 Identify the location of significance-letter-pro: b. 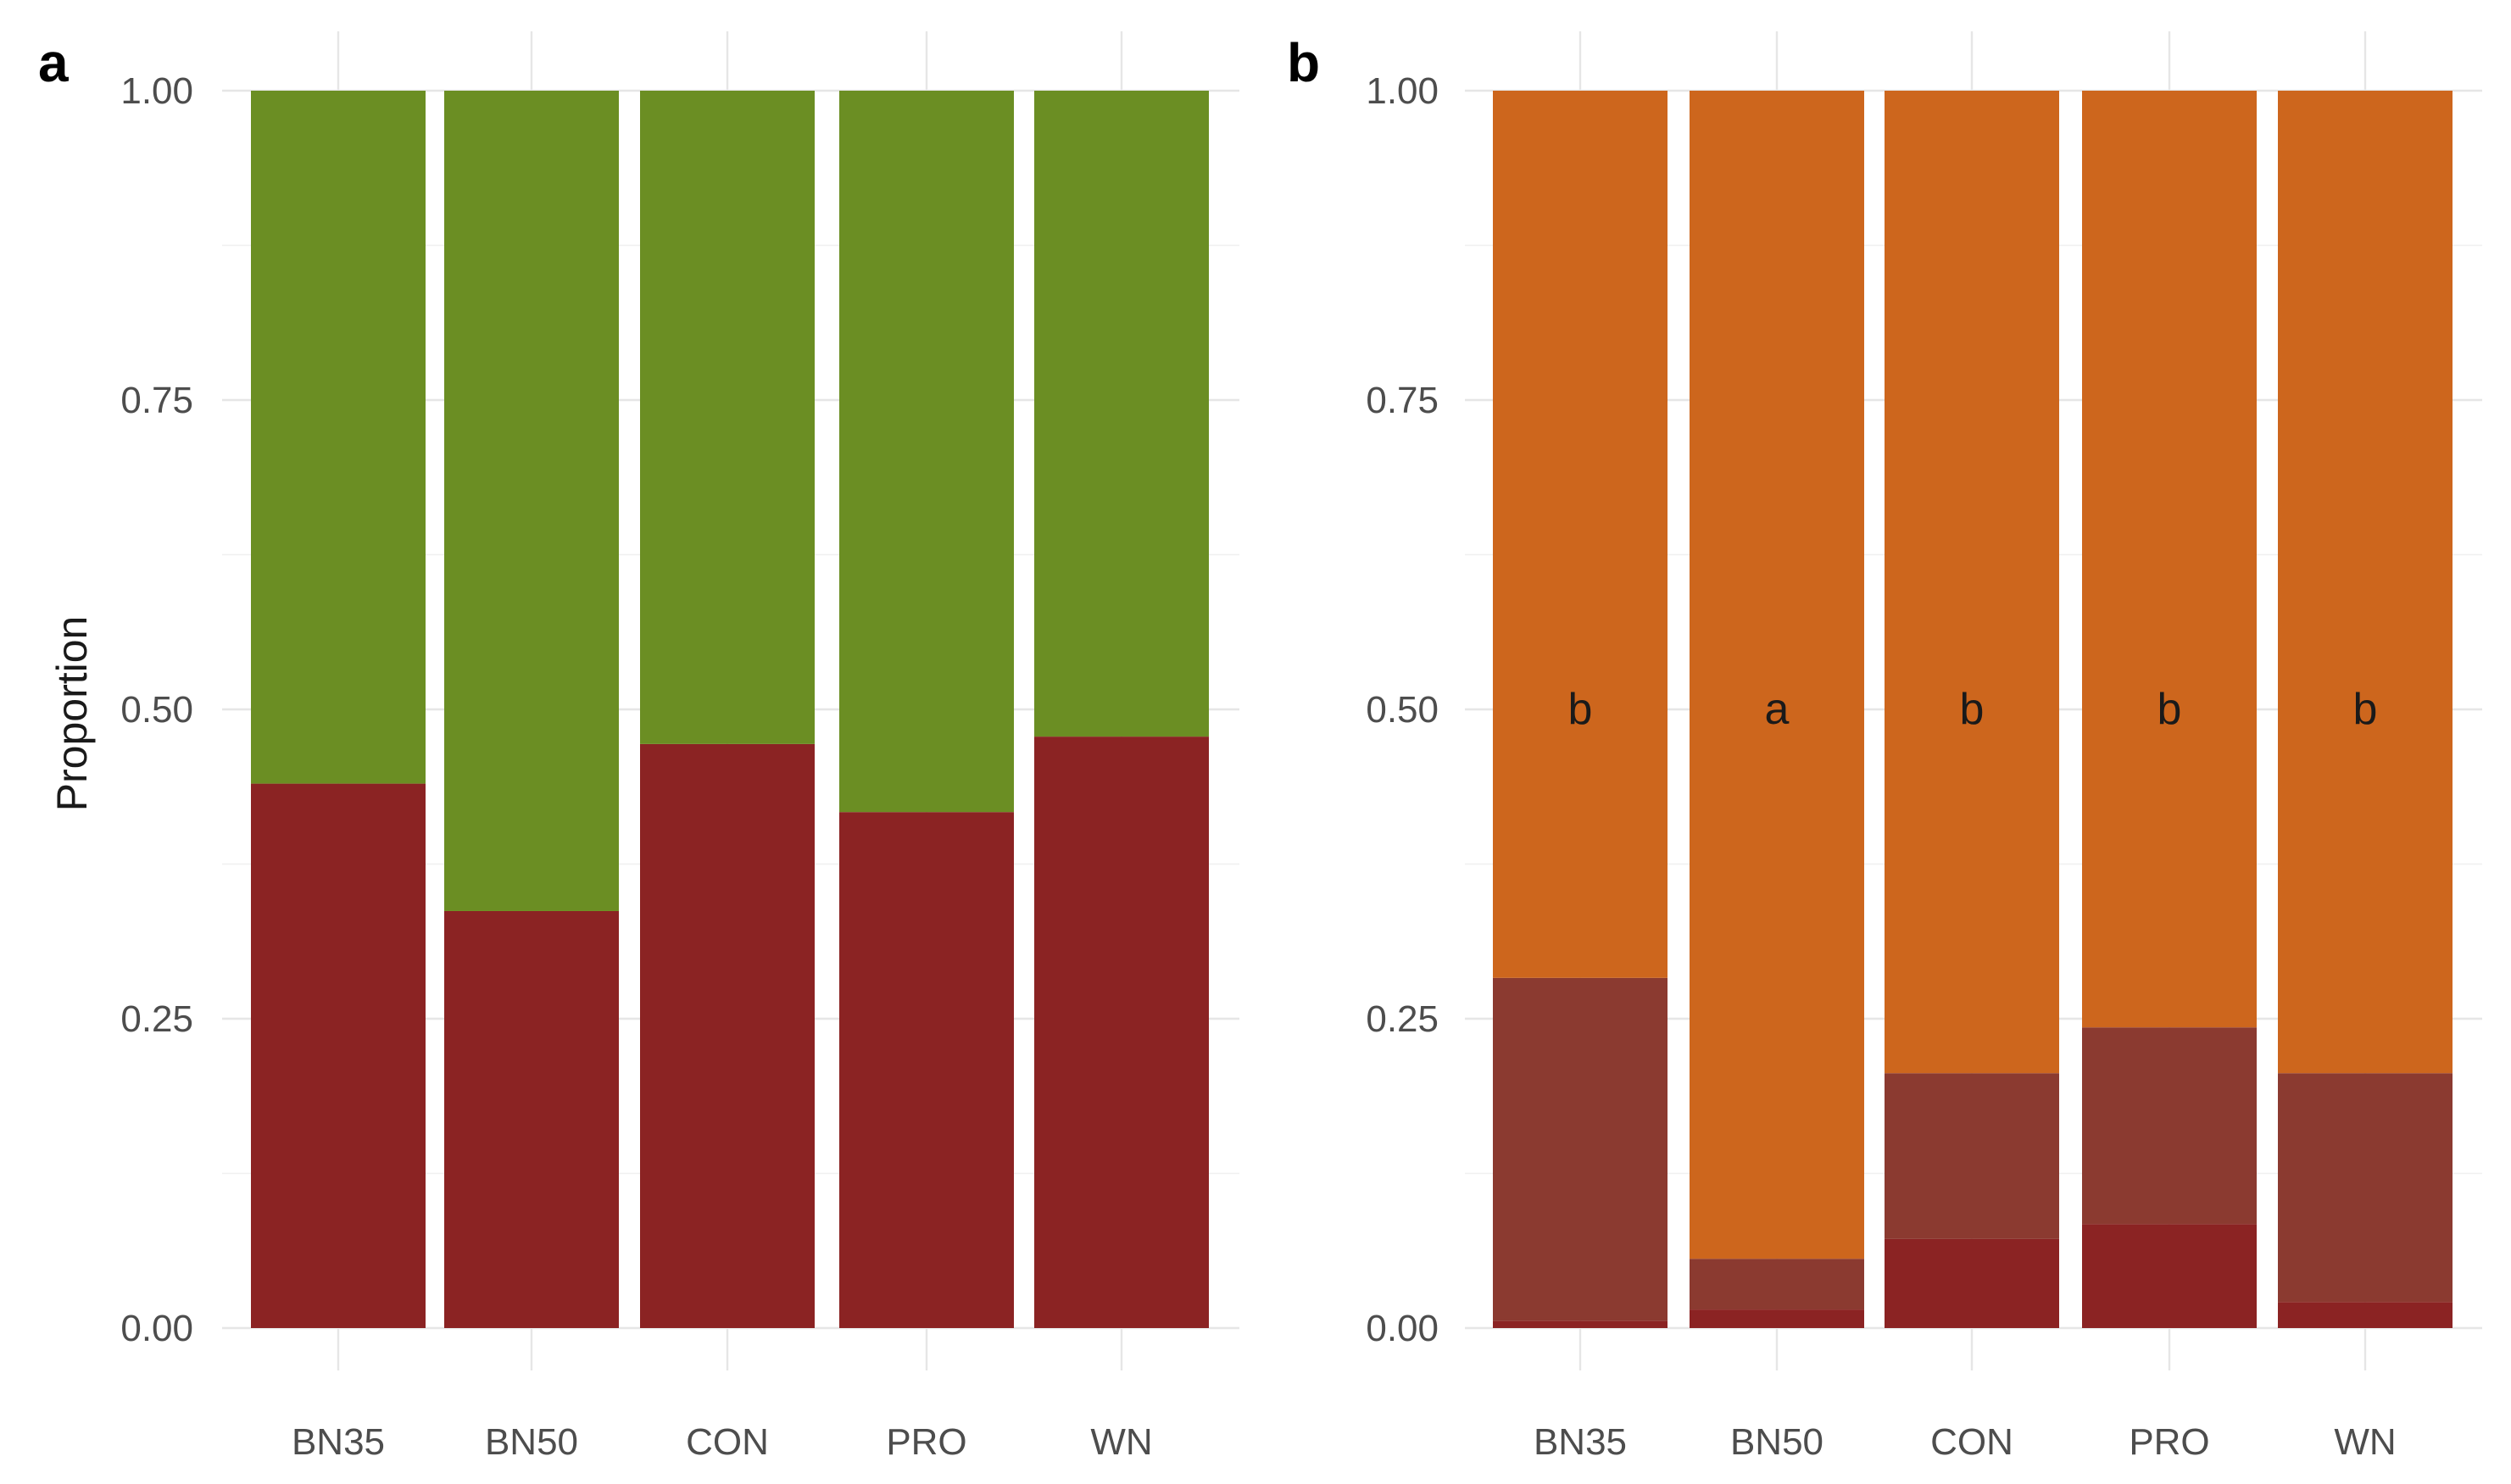
(2169, 710).